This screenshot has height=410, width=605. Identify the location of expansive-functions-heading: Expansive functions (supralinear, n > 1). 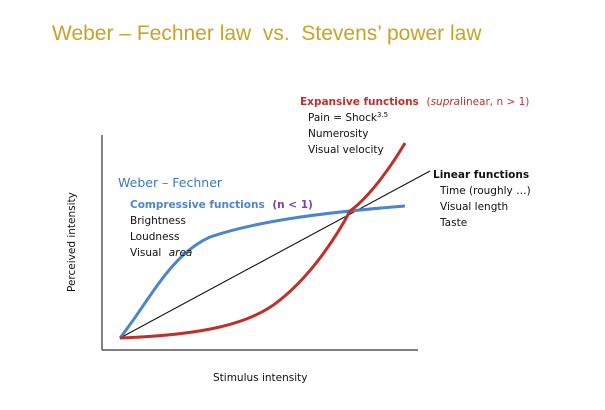
(414, 102).